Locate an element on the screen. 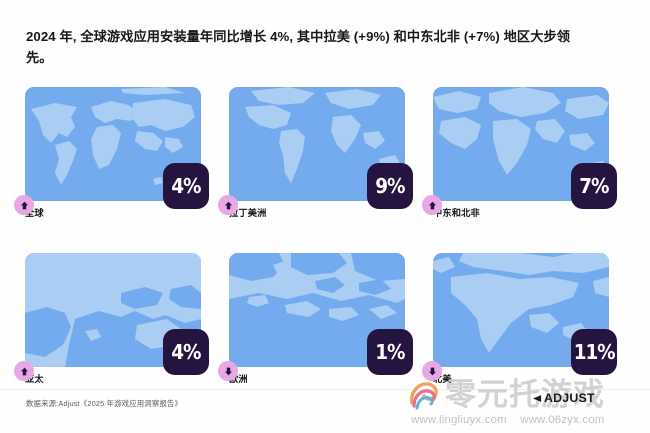 This screenshot has height=433, width=650. europe-map-icon is located at coordinates (317, 310).